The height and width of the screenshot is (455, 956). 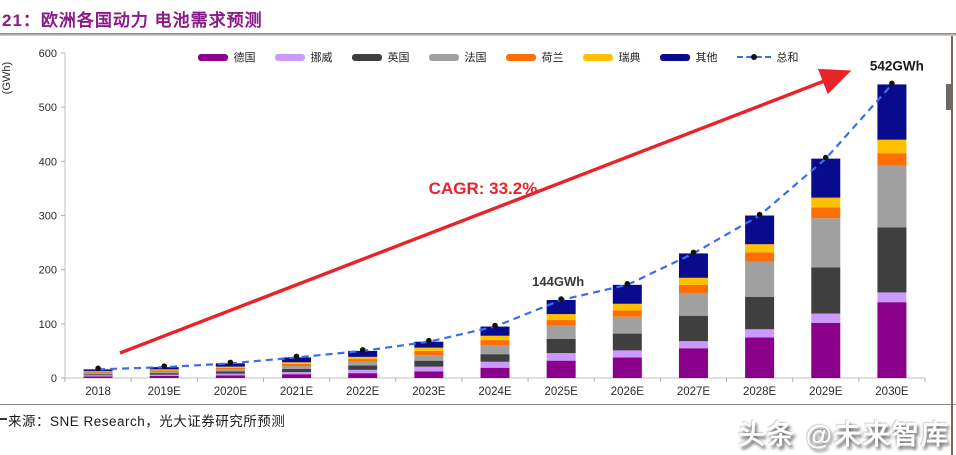 What do you see at coordinates (558, 281) in the screenshot?
I see `annotation-144gwh: 144GWh` at bounding box center [558, 281].